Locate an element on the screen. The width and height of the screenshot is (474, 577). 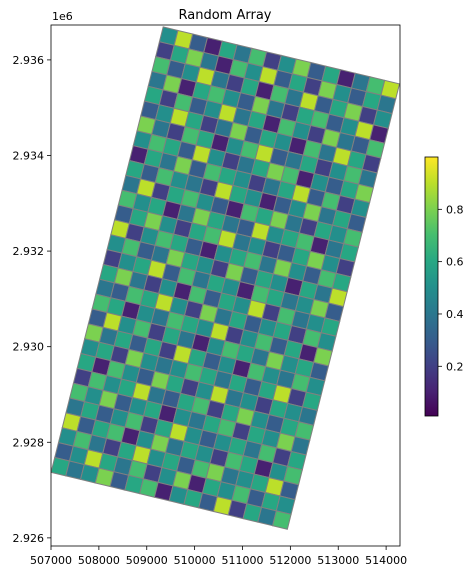
chart-title: Random Array is located at coordinates (225, 15).